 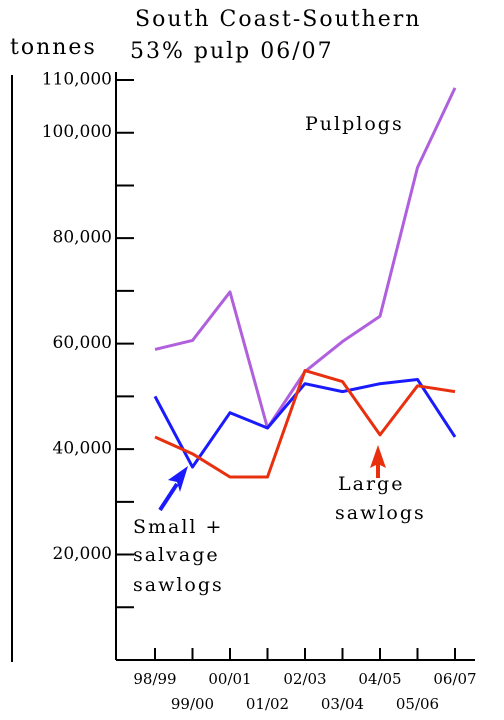 I want to click on x-tick-label: 04/05, so click(x=379, y=679).